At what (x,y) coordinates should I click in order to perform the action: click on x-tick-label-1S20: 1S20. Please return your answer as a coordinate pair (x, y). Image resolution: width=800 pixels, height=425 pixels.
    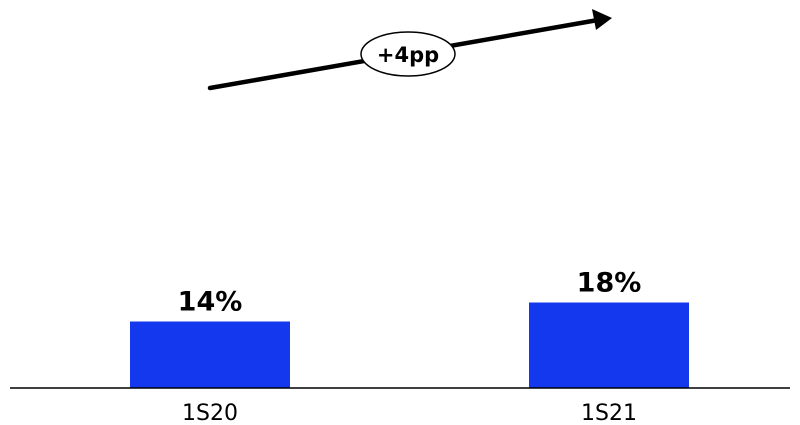
    Looking at the image, I should click on (210, 413).